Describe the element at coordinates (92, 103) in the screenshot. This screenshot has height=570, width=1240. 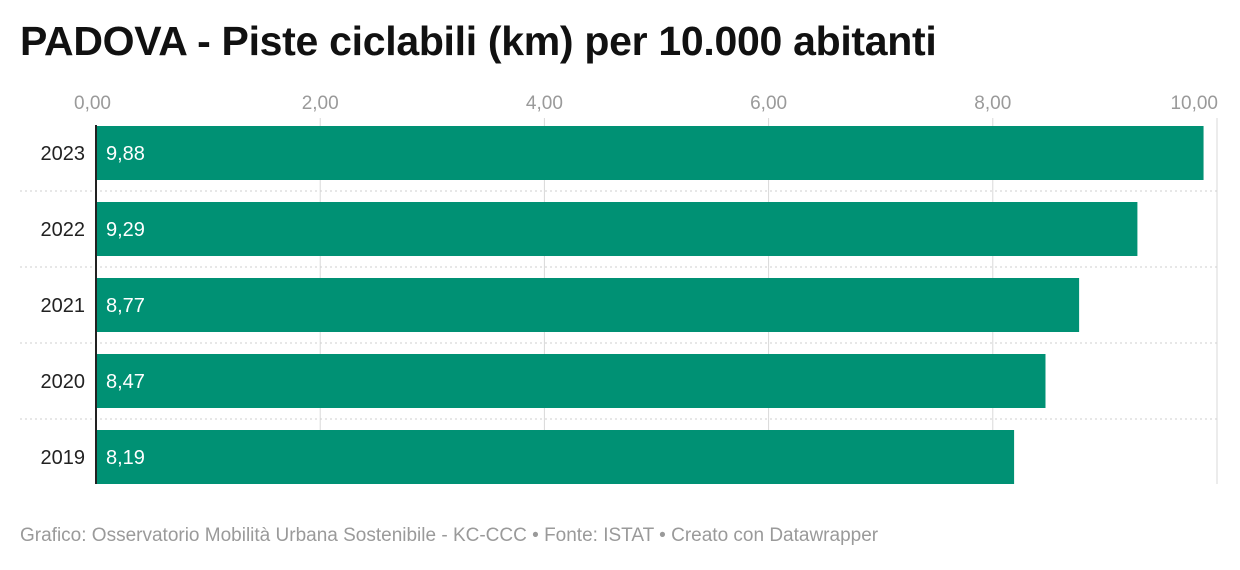
I see `x-tick-label: 0,00` at that location.